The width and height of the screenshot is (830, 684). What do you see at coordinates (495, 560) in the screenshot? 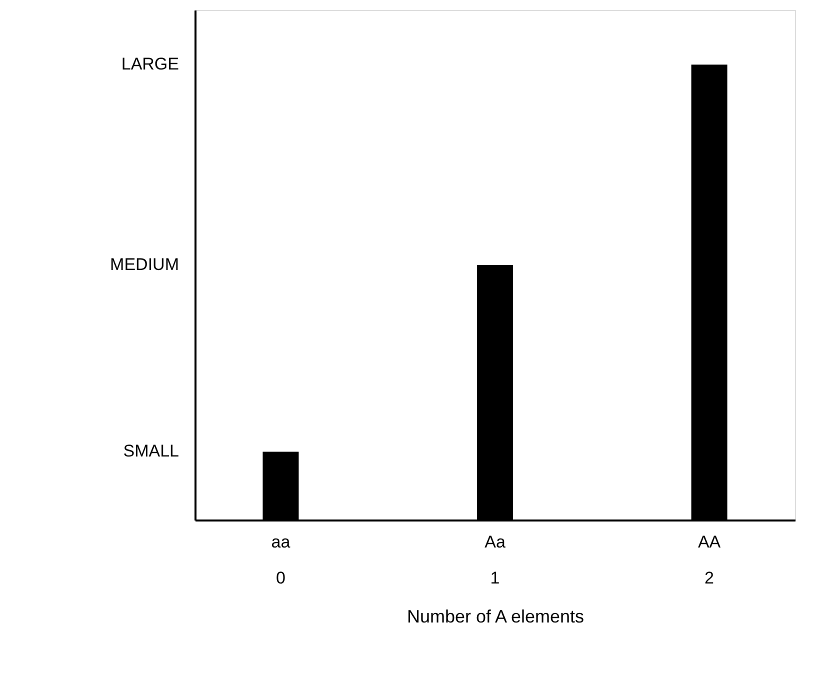
I see `x-tick-label: Aa 1` at bounding box center [495, 560].